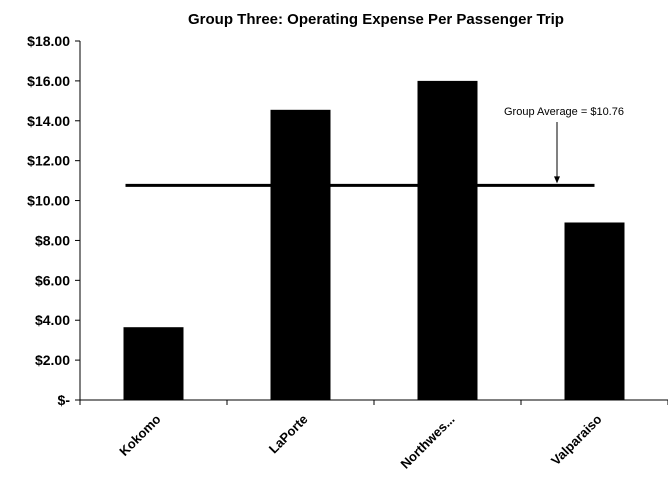 This screenshot has height=478, width=668. I want to click on y-tick-label: $10.00, so click(48, 201).